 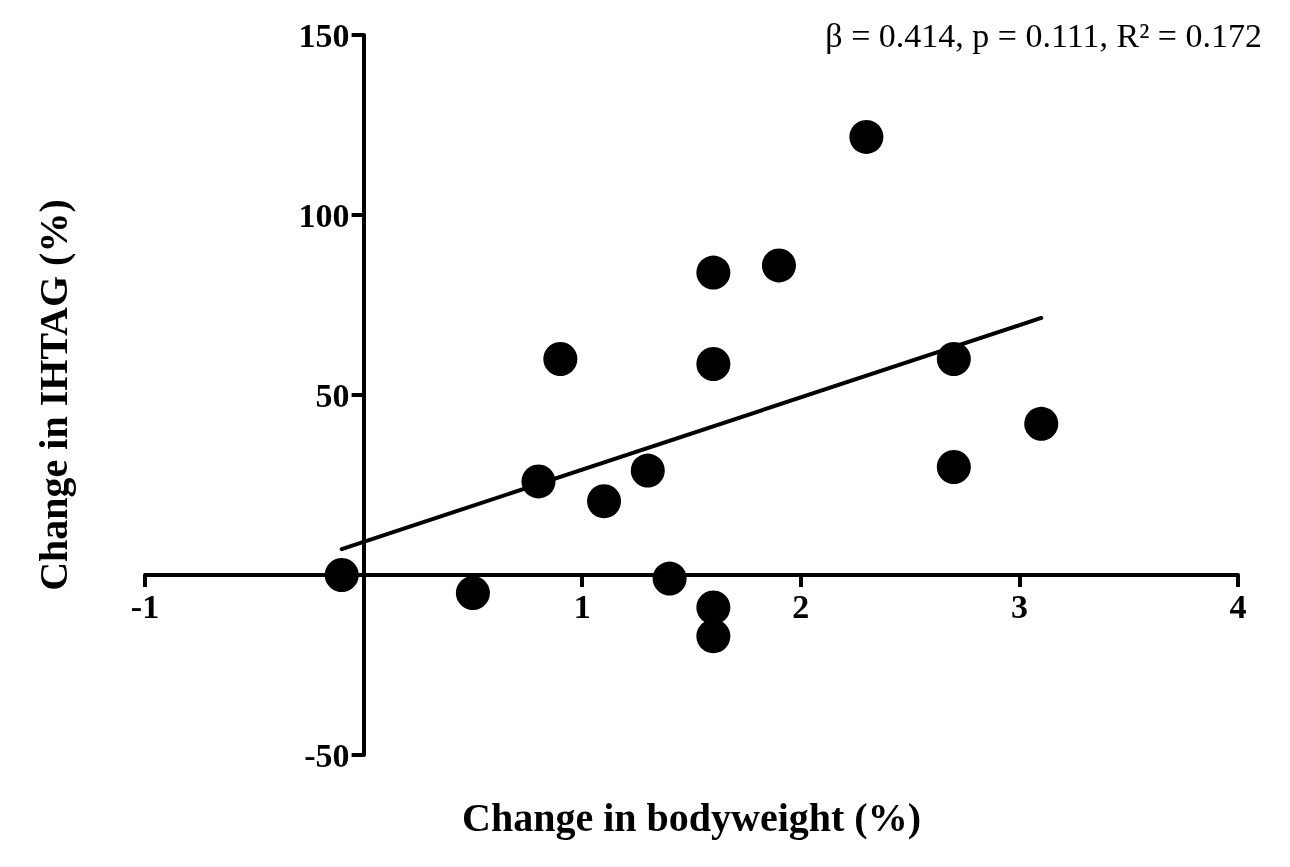 What do you see at coordinates (327, 755) in the screenshot?
I see `y-tick-label: -50` at bounding box center [327, 755].